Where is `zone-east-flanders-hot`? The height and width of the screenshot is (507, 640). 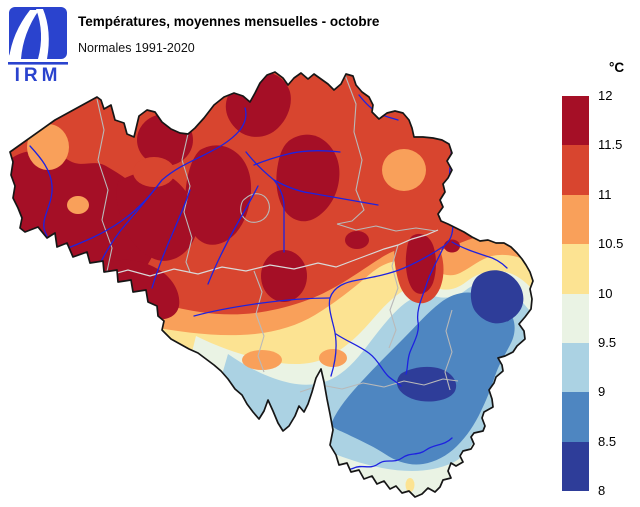
zone-east-flanders-hot is located at coordinates (157, 216).